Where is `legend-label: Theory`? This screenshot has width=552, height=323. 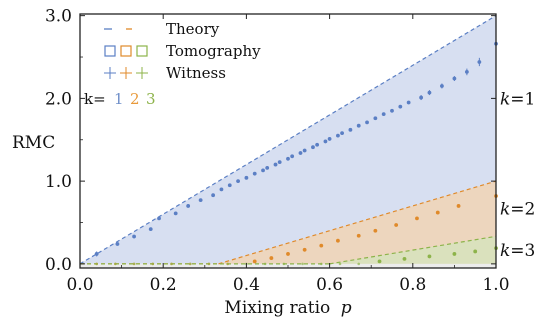 legend-label: Theory is located at coordinates (193, 29).